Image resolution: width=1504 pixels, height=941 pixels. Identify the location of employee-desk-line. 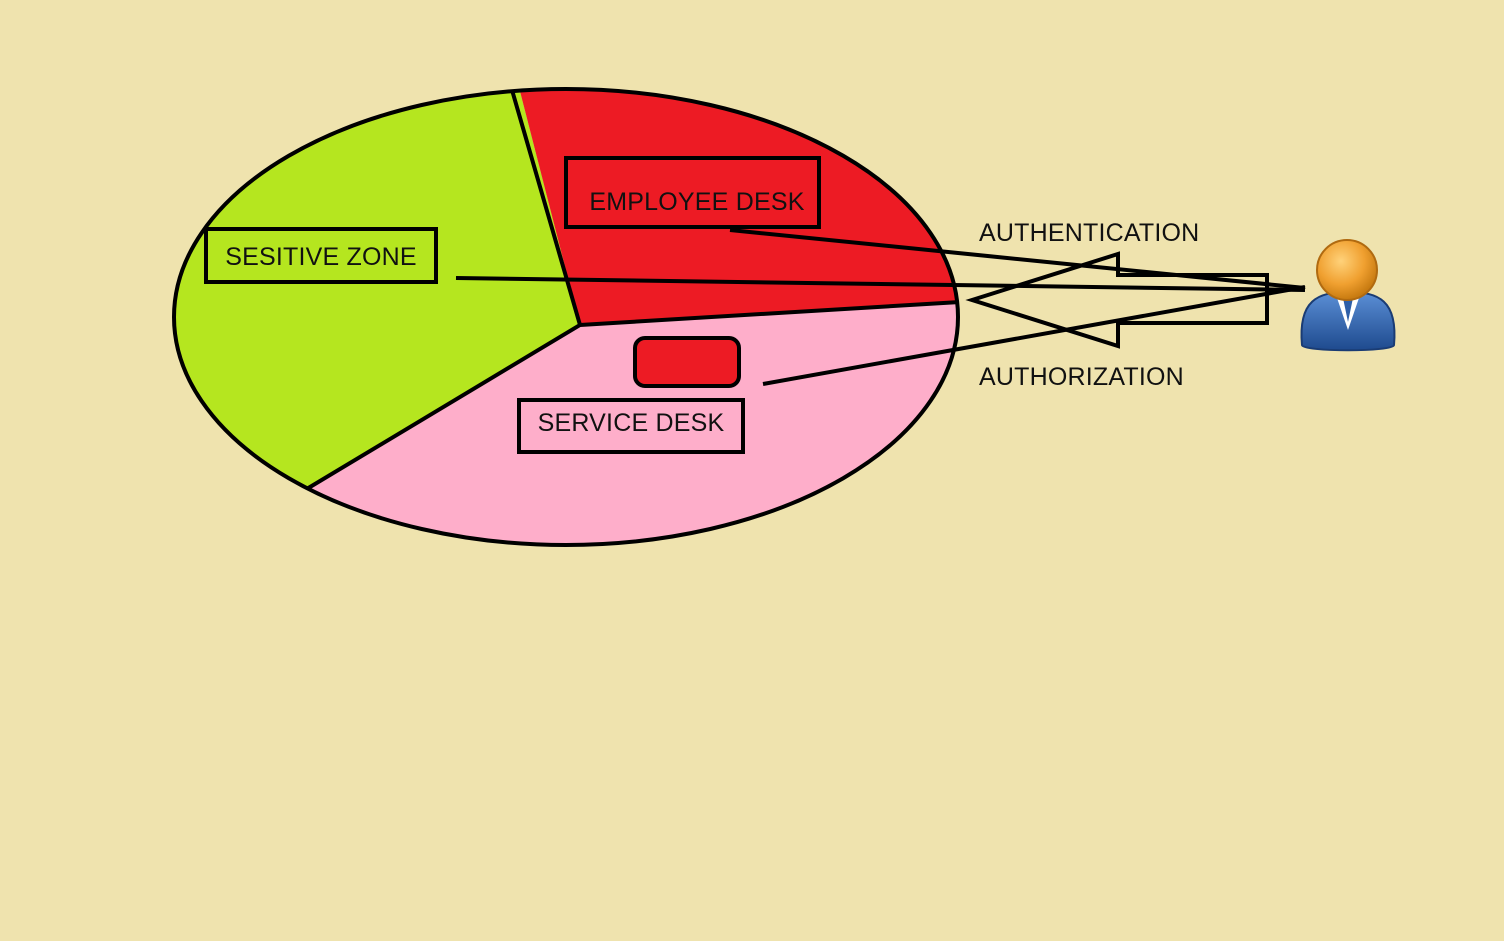
(1017, 259).